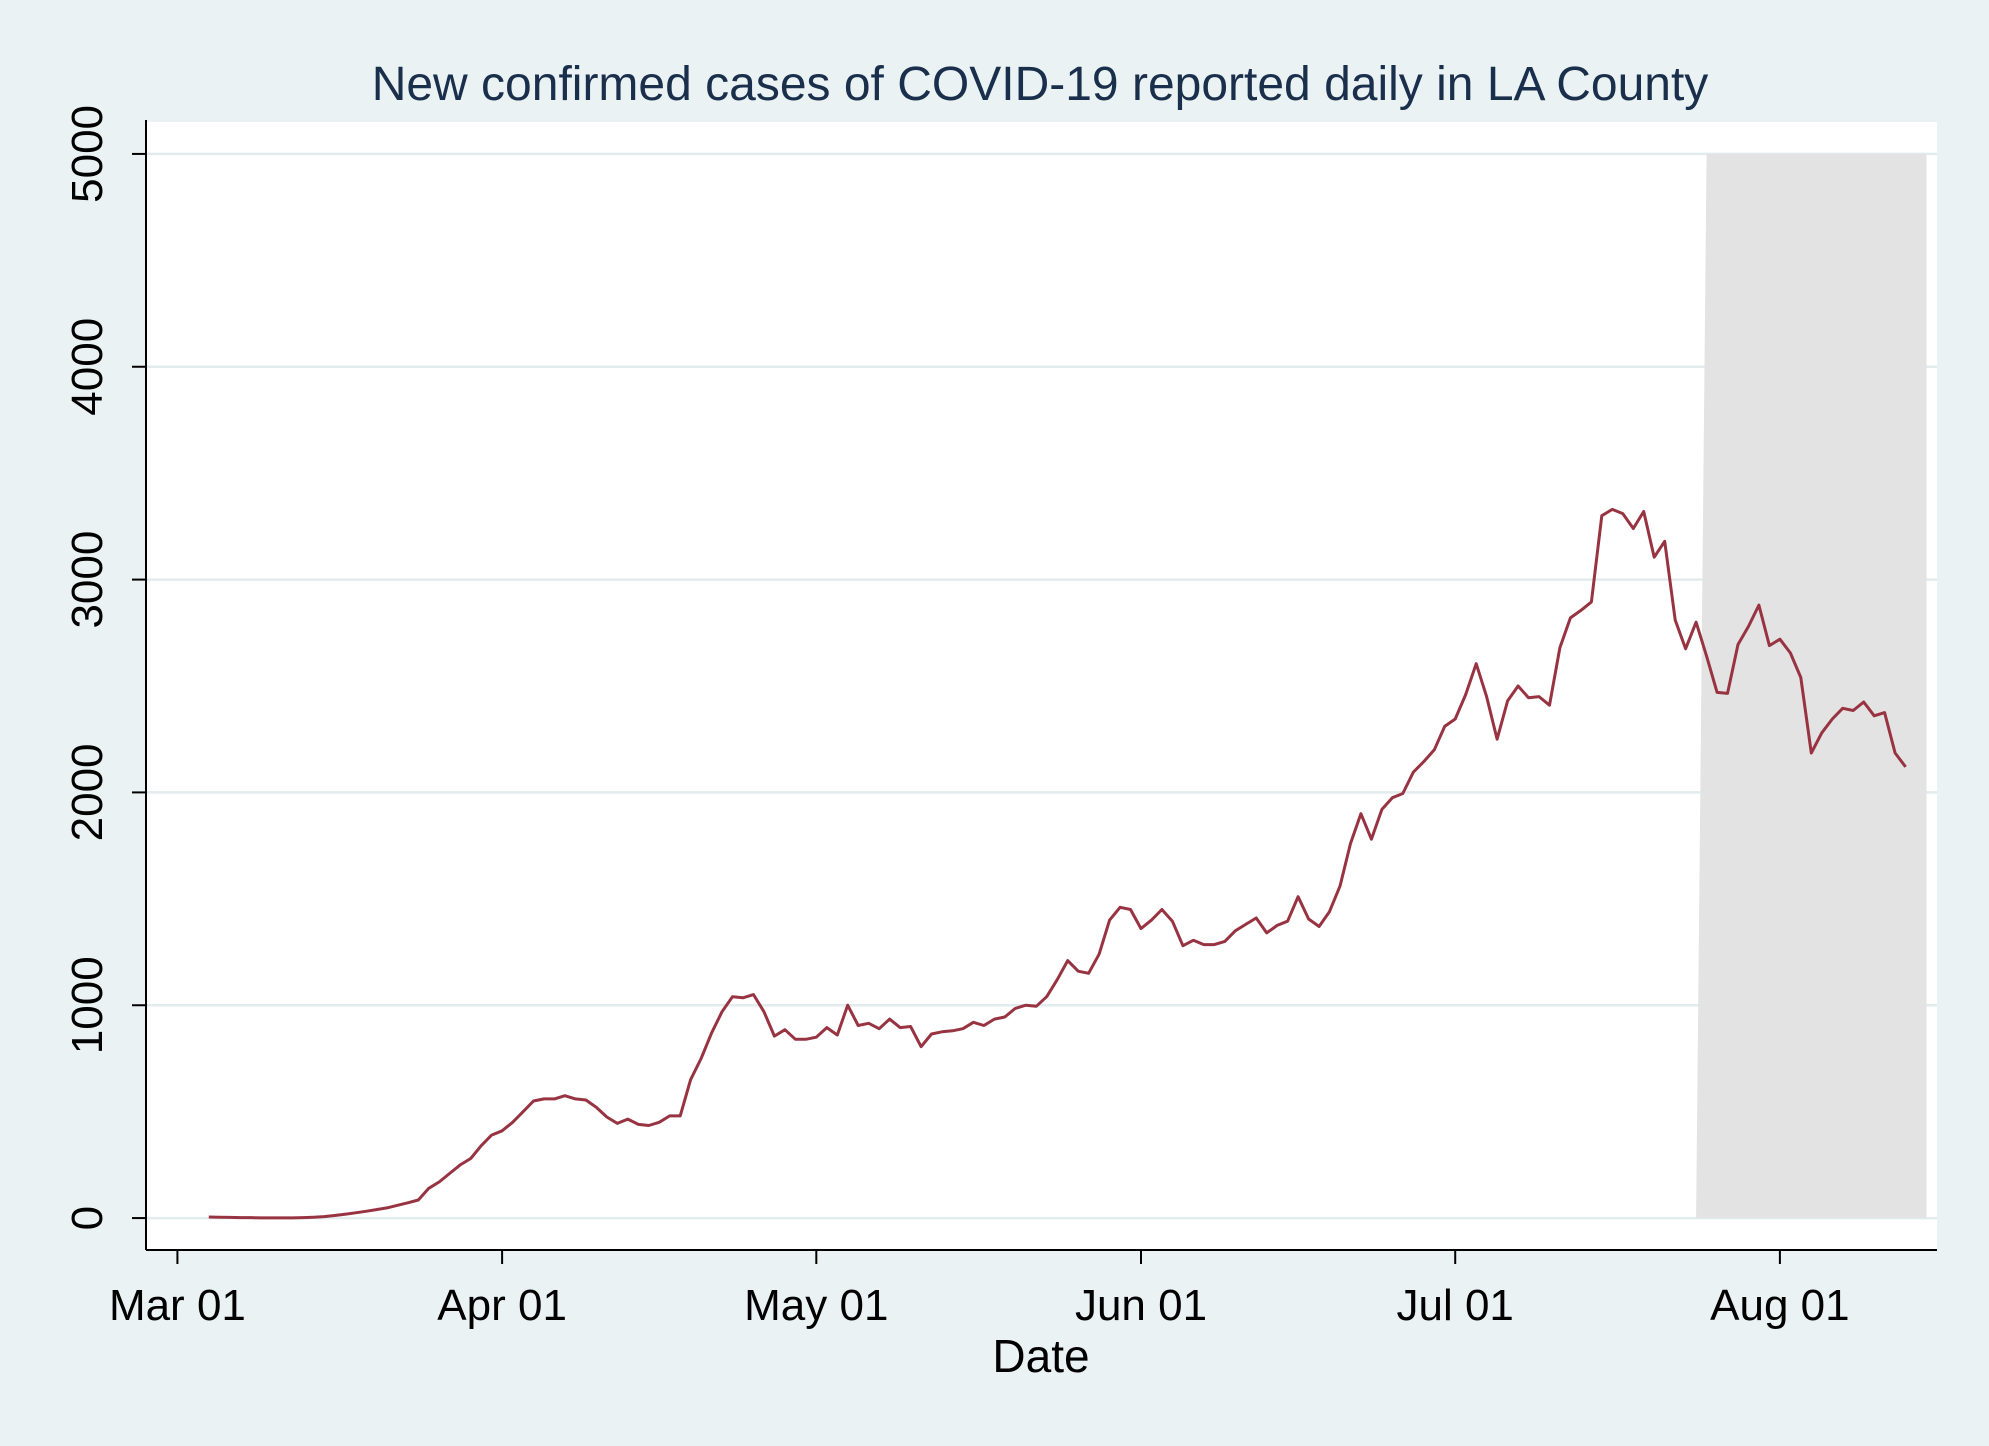  I want to click on y-tick-label: 4000, so click(87, 367).